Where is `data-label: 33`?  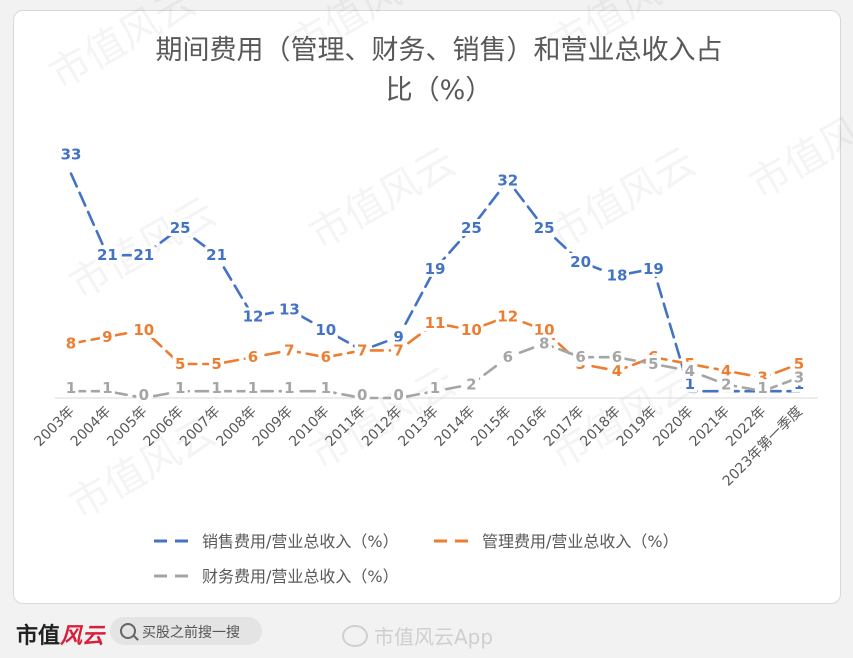 data-label: 33 is located at coordinates (71, 155).